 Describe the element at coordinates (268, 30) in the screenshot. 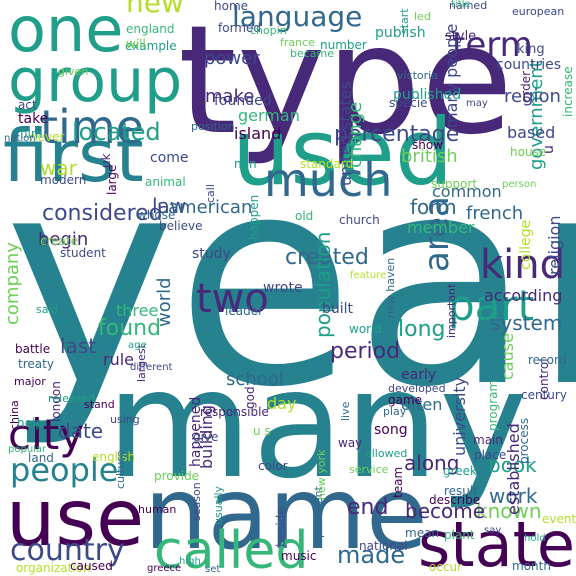

I see `cloud-word-chopin: chopin` at that location.